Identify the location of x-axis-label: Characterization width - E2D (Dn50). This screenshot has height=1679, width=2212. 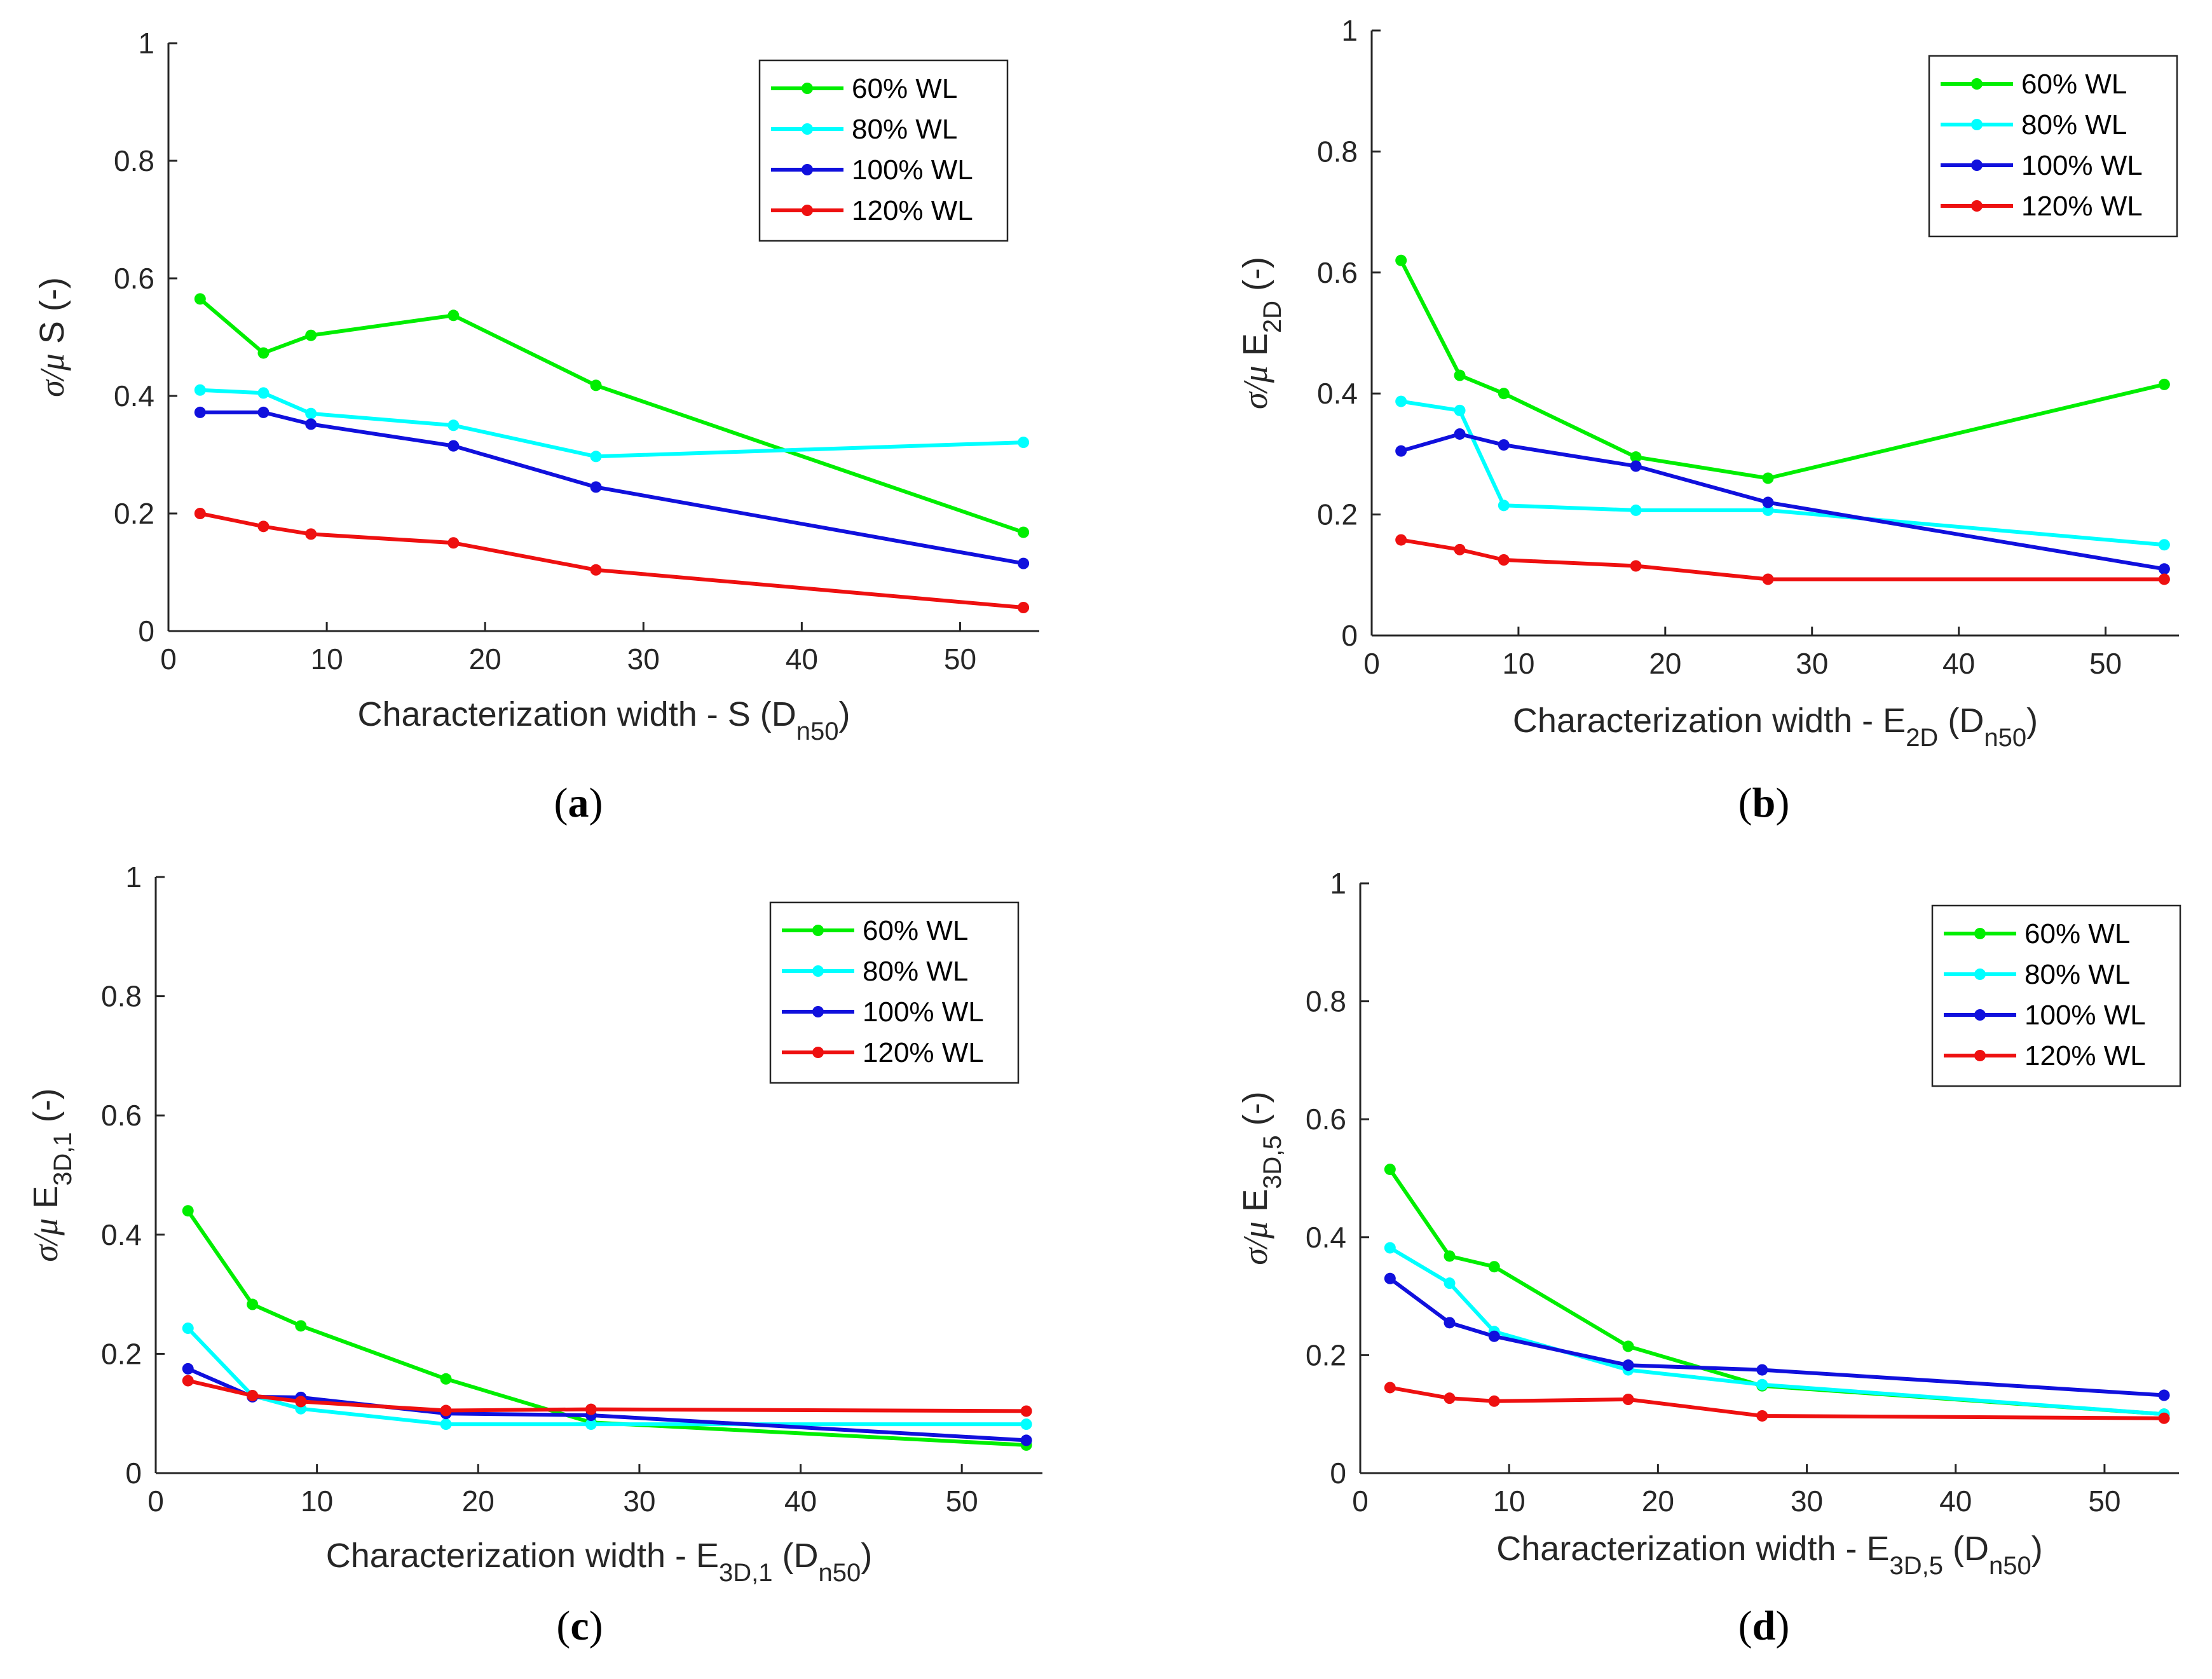
(1775, 727).